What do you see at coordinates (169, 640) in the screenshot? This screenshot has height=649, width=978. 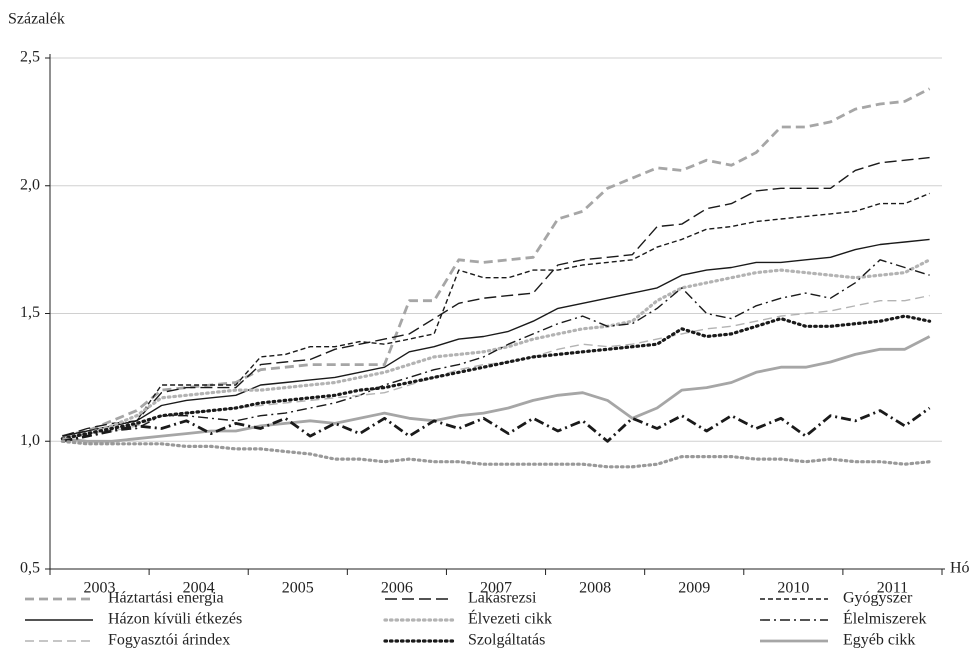 I see `legend-label: Fogyasztói árindex` at bounding box center [169, 640].